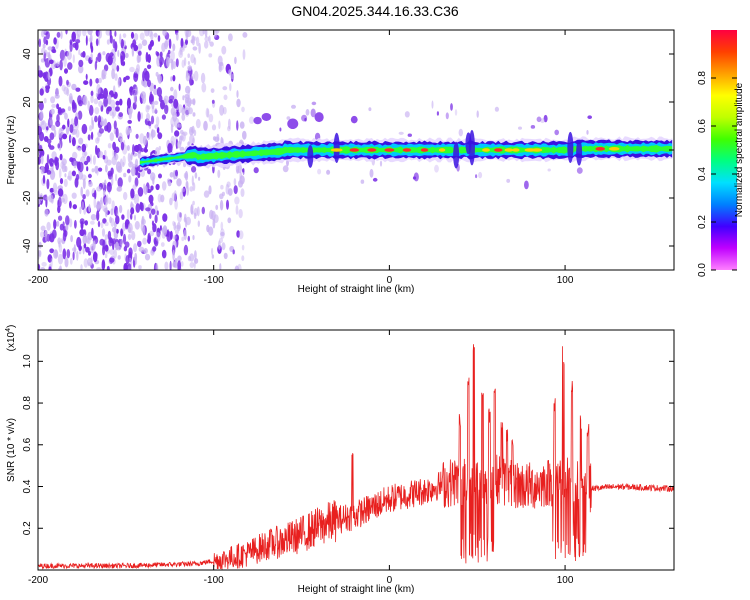  Describe the element at coordinates (356, 589) in the screenshot. I see `snr-x-label: Height of straight line (km)` at that location.